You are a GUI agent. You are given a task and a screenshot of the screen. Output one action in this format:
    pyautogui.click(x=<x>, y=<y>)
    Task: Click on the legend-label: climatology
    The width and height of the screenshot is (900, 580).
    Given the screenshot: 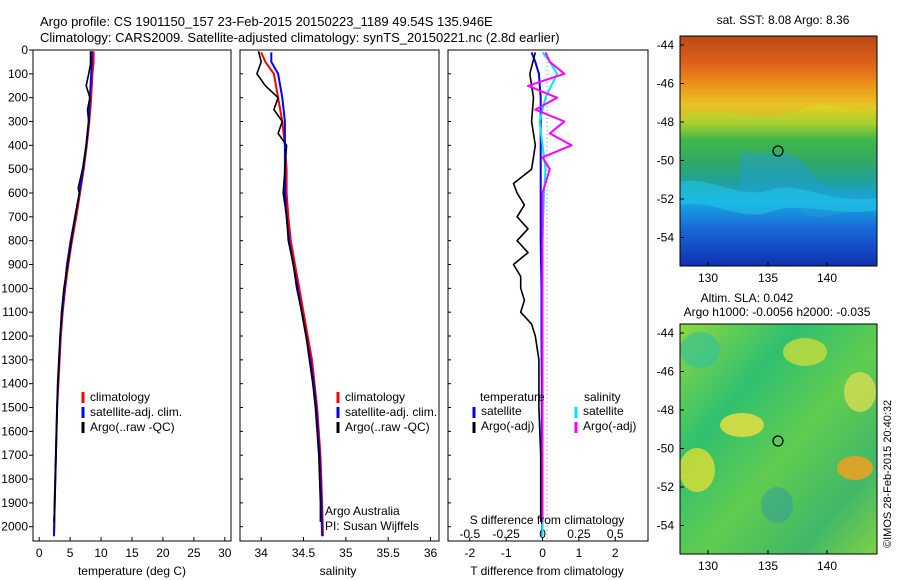 What is the action you would take?
    pyautogui.click(x=120, y=397)
    